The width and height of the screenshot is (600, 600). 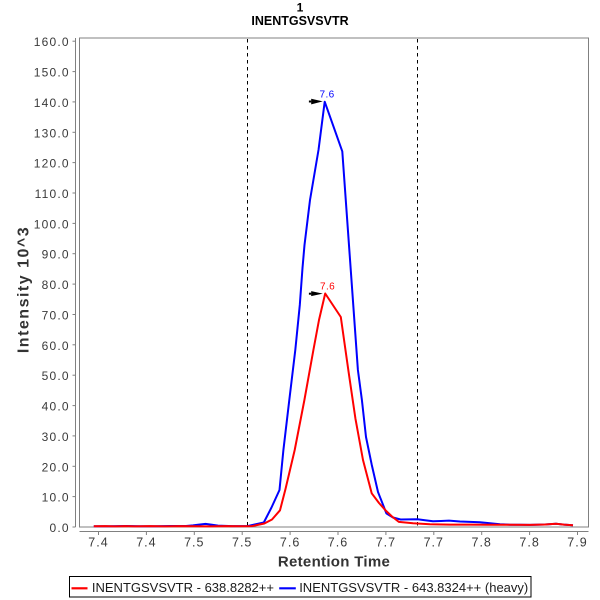 I want to click on svg-text: 60.0, so click(x=56, y=346).